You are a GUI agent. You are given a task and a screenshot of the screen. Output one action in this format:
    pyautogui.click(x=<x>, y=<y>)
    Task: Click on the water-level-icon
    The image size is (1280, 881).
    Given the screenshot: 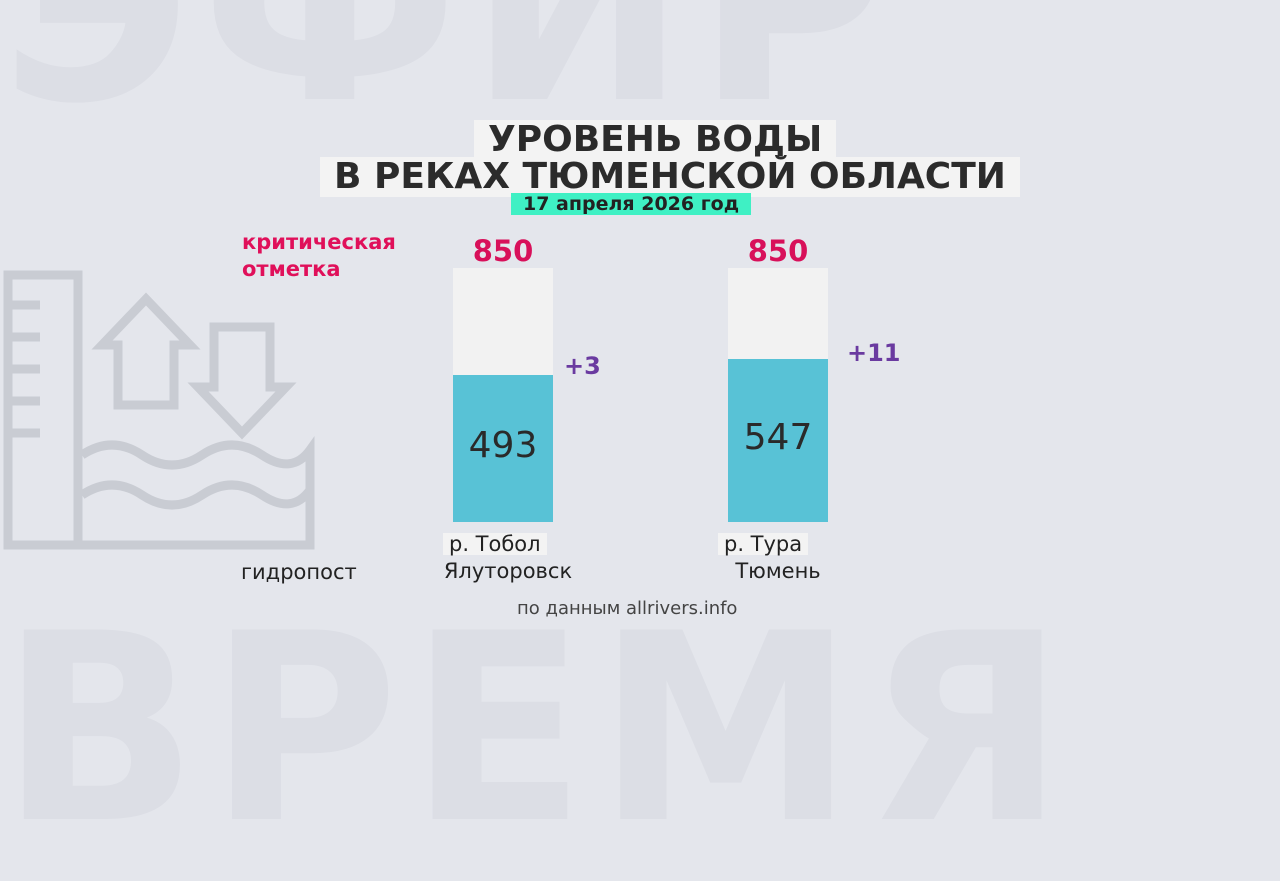 What is the action you would take?
    pyautogui.click(x=159, y=410)
    